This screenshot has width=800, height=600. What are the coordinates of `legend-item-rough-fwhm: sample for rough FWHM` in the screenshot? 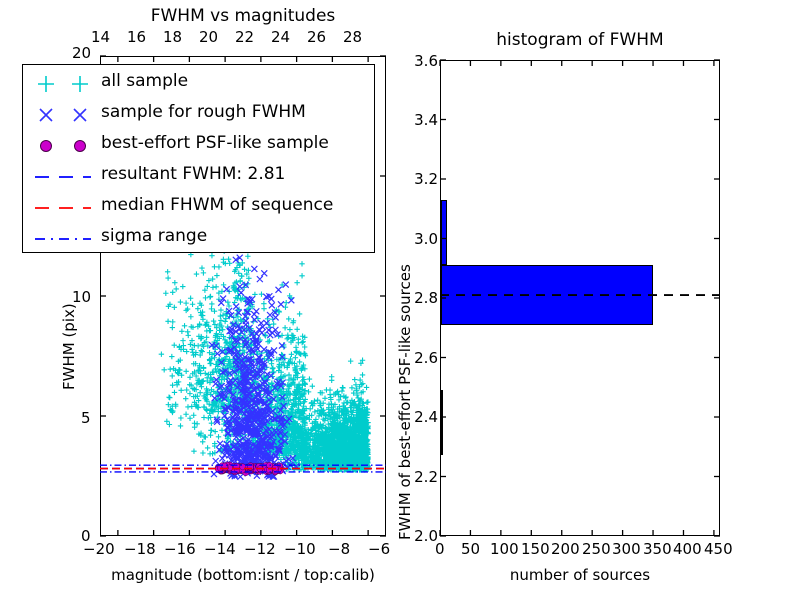 It's located at (198, 114).